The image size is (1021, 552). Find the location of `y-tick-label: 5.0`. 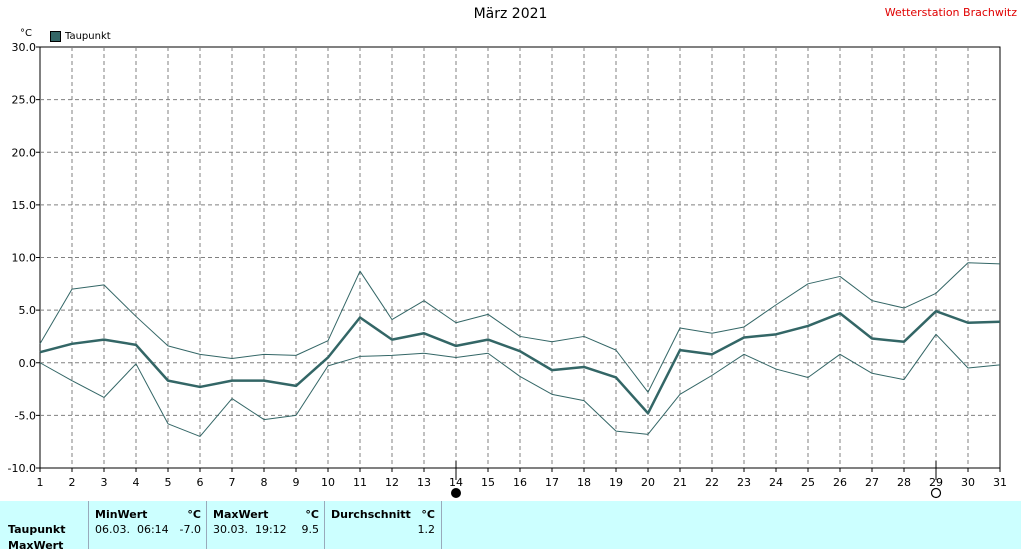

y-tick-label: 5.0 is located at coordinates (28, 310).